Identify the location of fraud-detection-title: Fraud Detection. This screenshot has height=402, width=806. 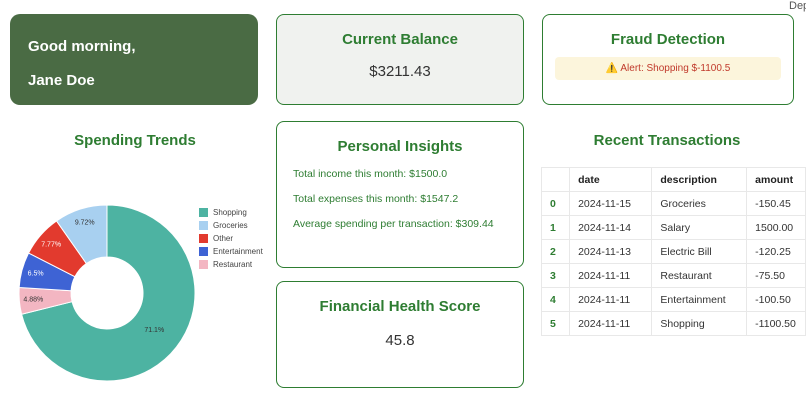
(668, 39).